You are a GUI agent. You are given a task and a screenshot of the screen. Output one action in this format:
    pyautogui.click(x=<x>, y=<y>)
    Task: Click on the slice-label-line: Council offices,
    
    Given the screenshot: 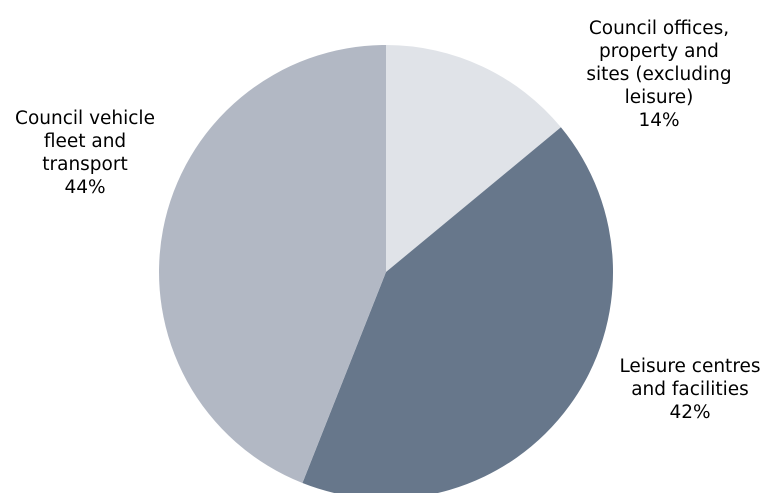 What is the action you would take?
    pyautogui.click(x=659, y=28)
    